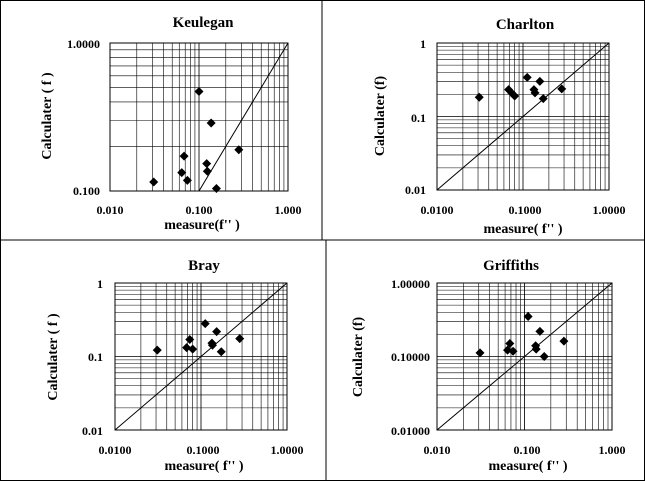 The width and height of the screenshot is (645, 481). What do you see at coordinates (525, 25) in the screenshot?
I see `panel-title: Charlton` at bounding box center [525, 25].